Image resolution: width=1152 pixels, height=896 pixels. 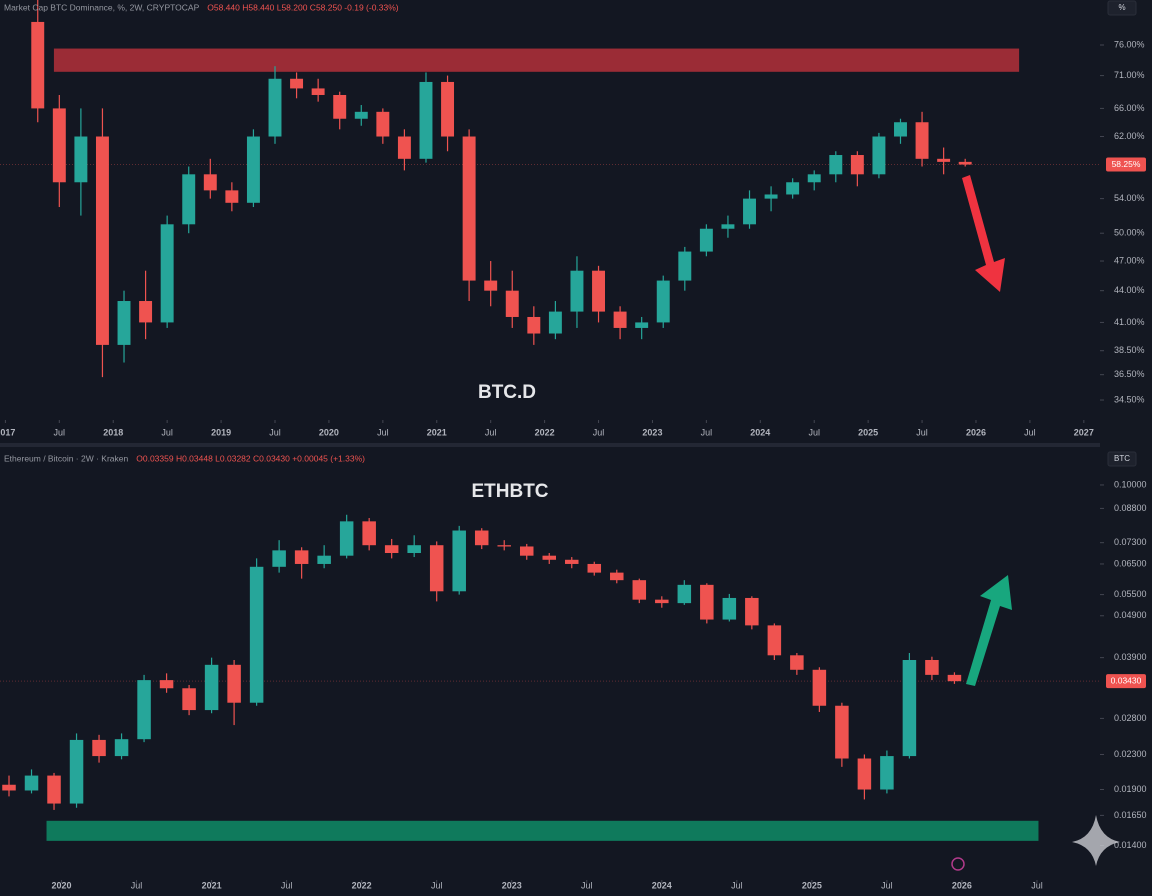 What do you see at coordinates (1129, 198) in the screenshot?
I see `y-tick-label: 54.00%` at bounding box center [1129, 198].